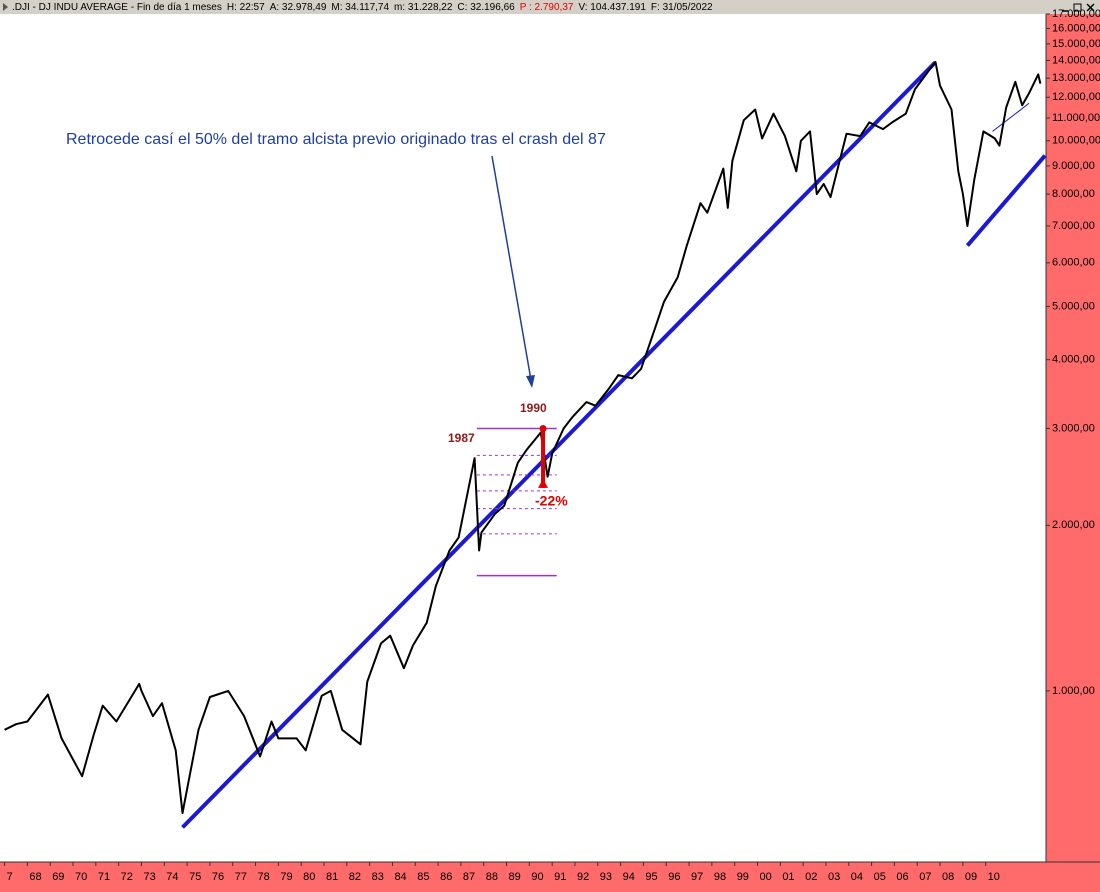 This screenshot has width=1100, height=892. What do you see at coordinates (58, 877) in the screenshot?
I see `x-tick-label: 69` at bounding box center [58, 877].